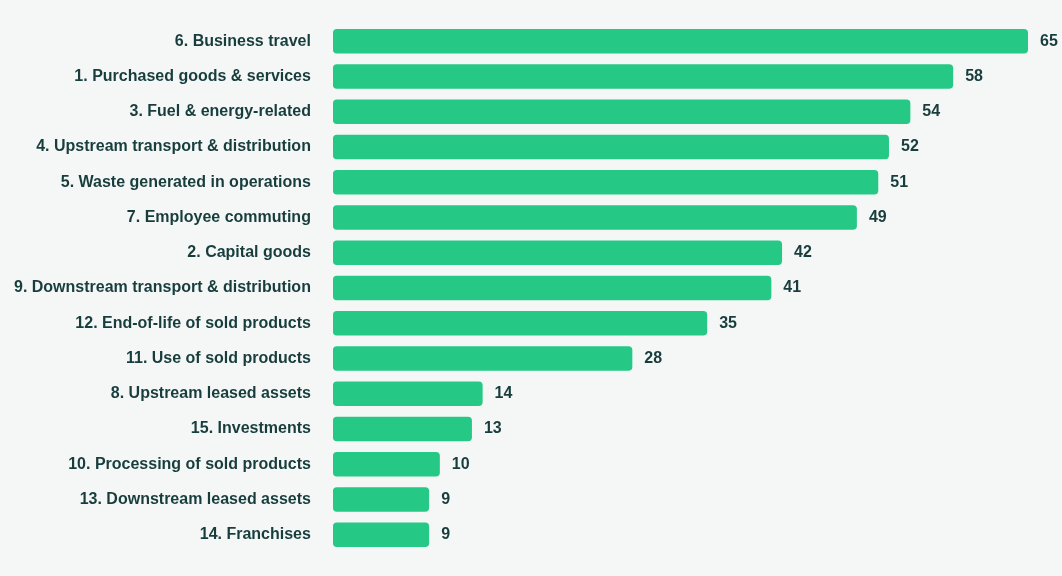 This screenshot has width=1062, height=576. Describe the element at coordinates (653, 357) in the screenshot. I see `data-label: 28` at that location.